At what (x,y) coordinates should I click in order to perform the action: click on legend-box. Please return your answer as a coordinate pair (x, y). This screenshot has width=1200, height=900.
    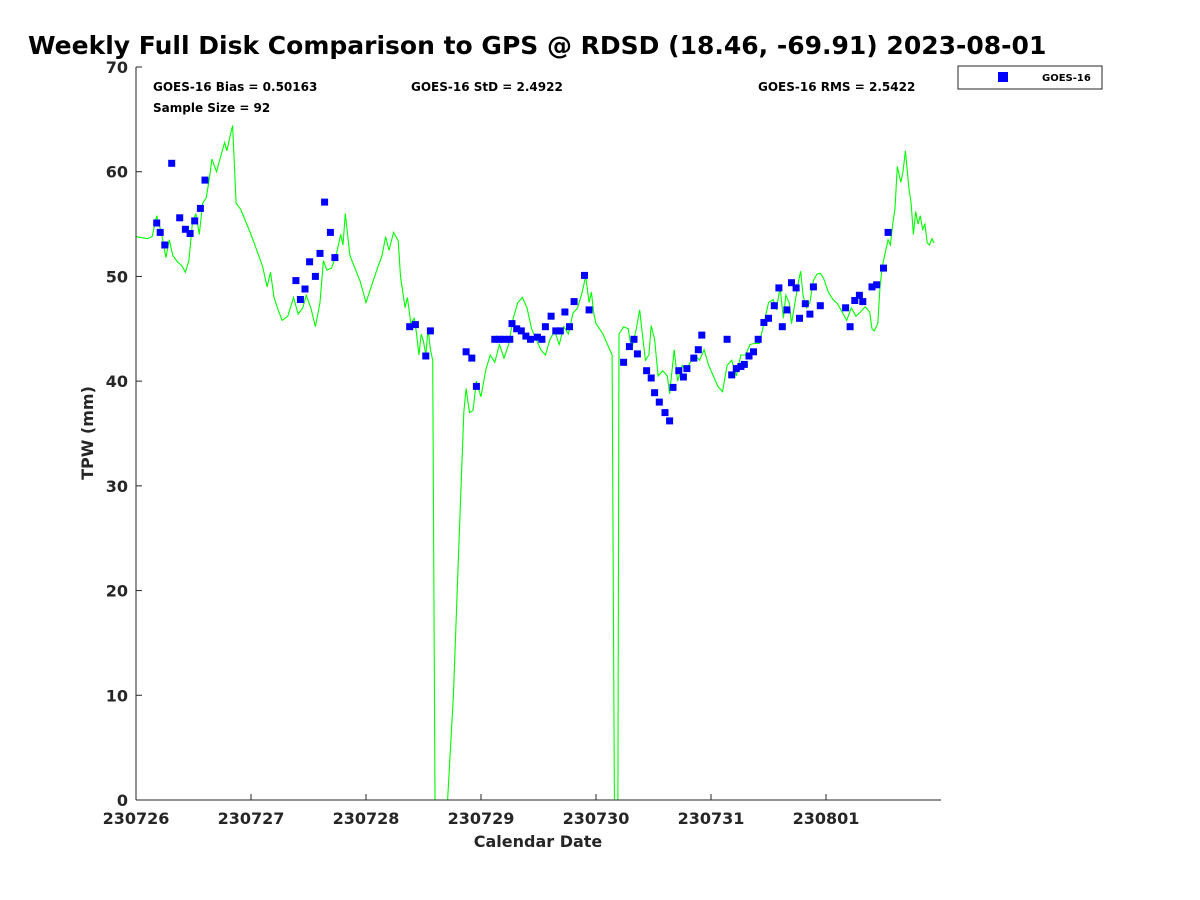
    Looking at the image, I should click on (1030, 77).